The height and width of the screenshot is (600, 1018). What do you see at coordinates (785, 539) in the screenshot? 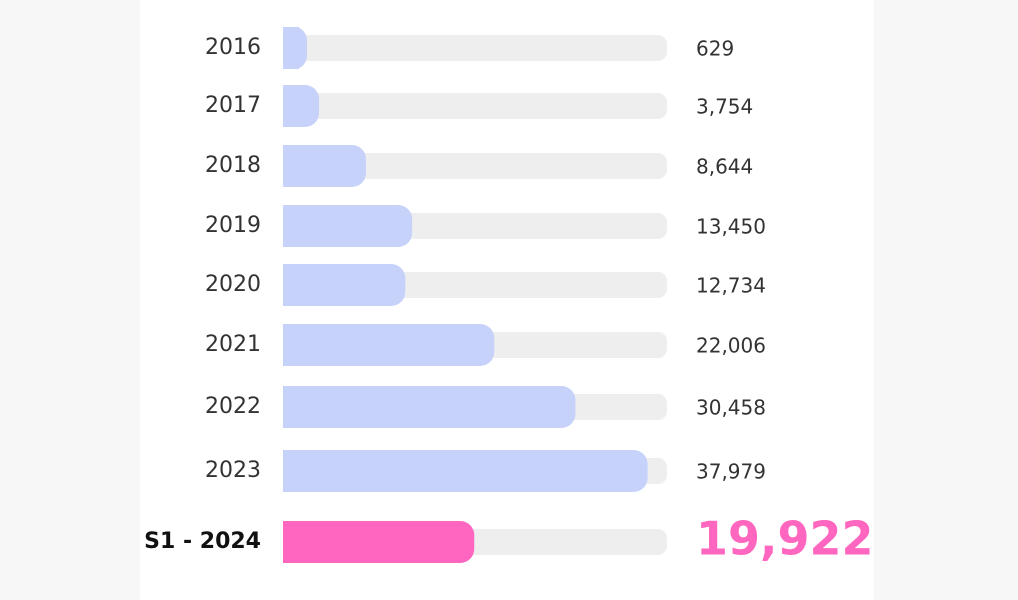
I see `value-label: 19,922` at bounding box center [785, 539].